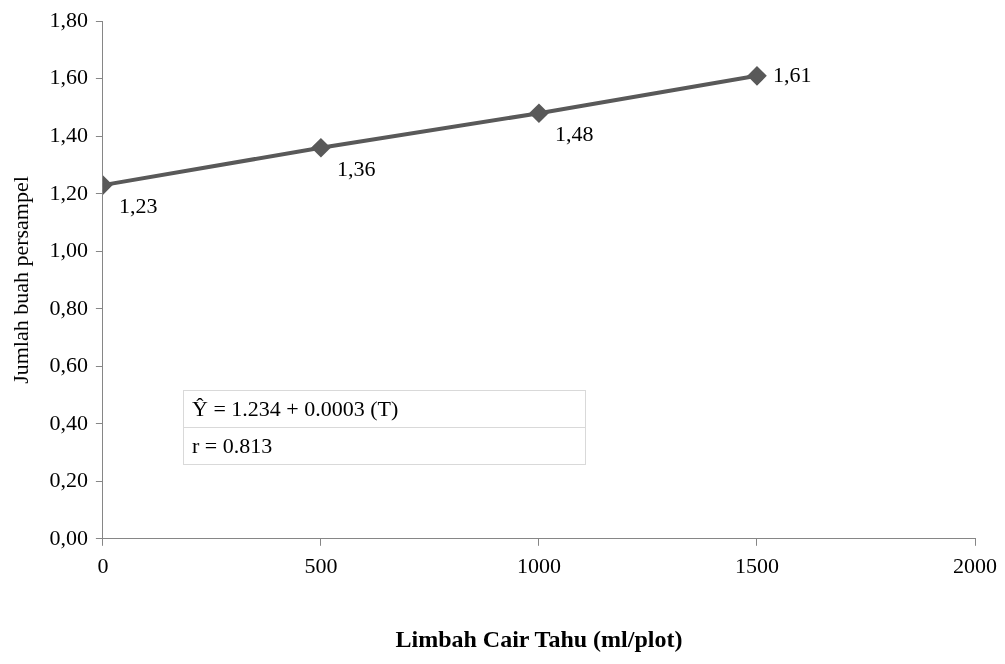 The image size is (1005, 664). I want to click on y-tick-label: 1,00, so click(68, 250).